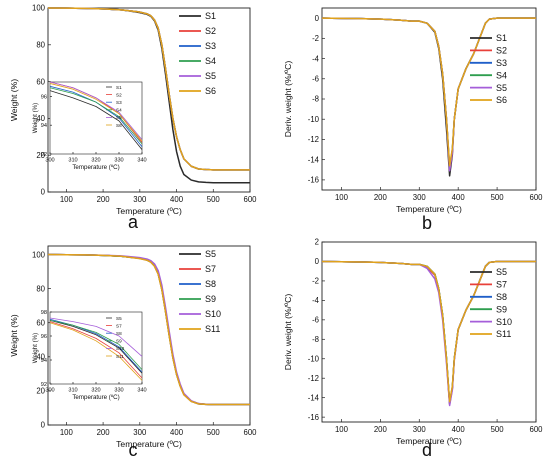  I want to click on y-tick-label: 80, so click(40, 45).